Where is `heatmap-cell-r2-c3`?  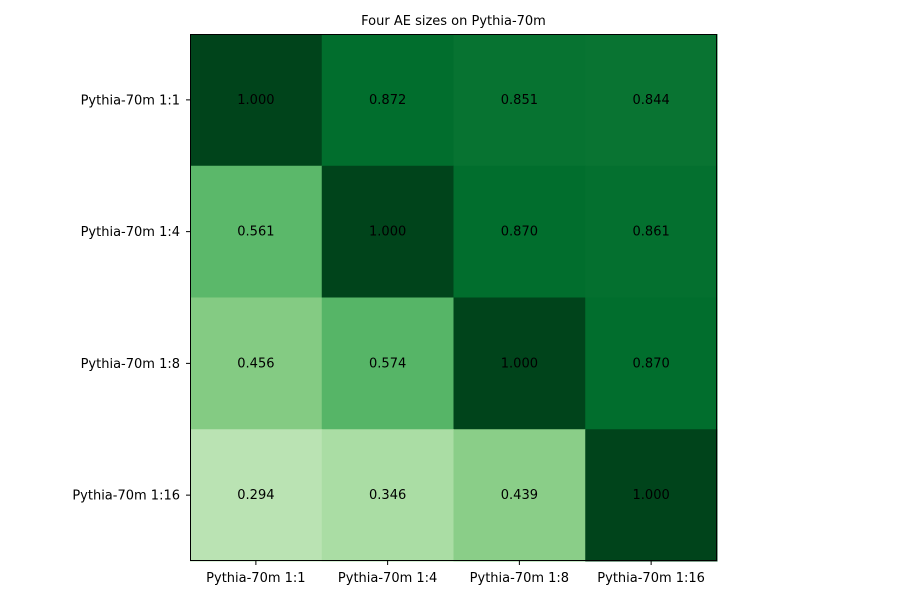
heatmap-cell-r2-c3 is located at coordinates (651, 363).